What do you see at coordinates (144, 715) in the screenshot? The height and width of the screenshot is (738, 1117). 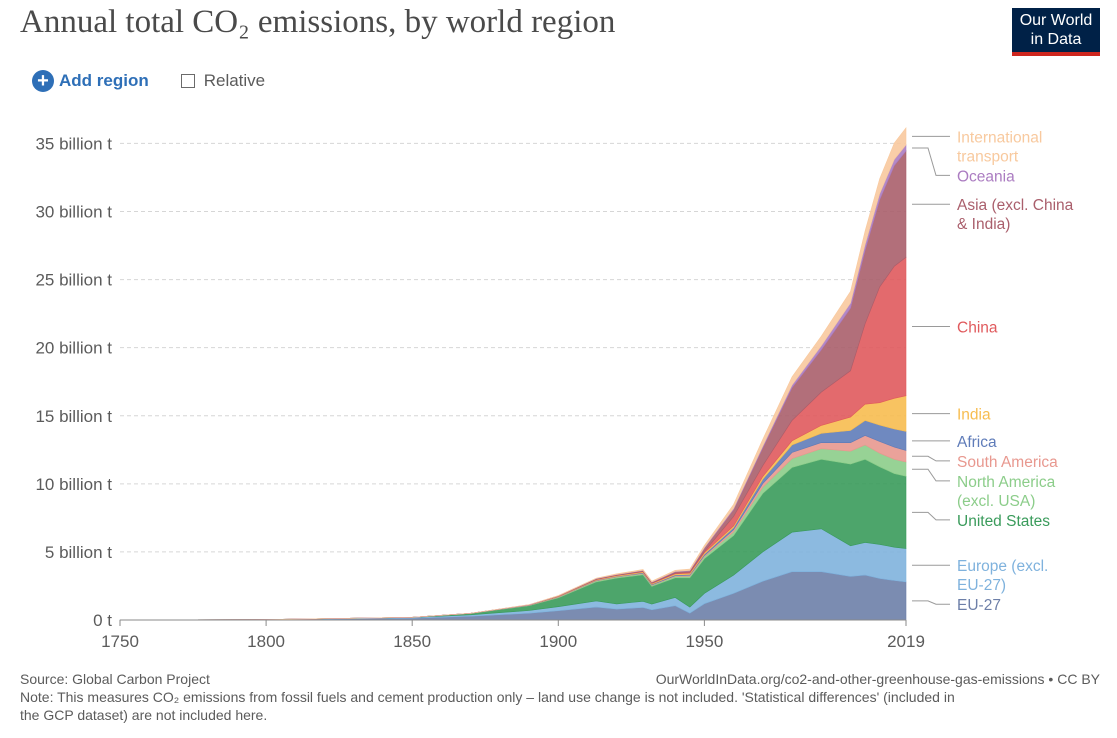 I see `note-line-2: the GCP dataset) are not included here.` at bounding box center [144, 715].